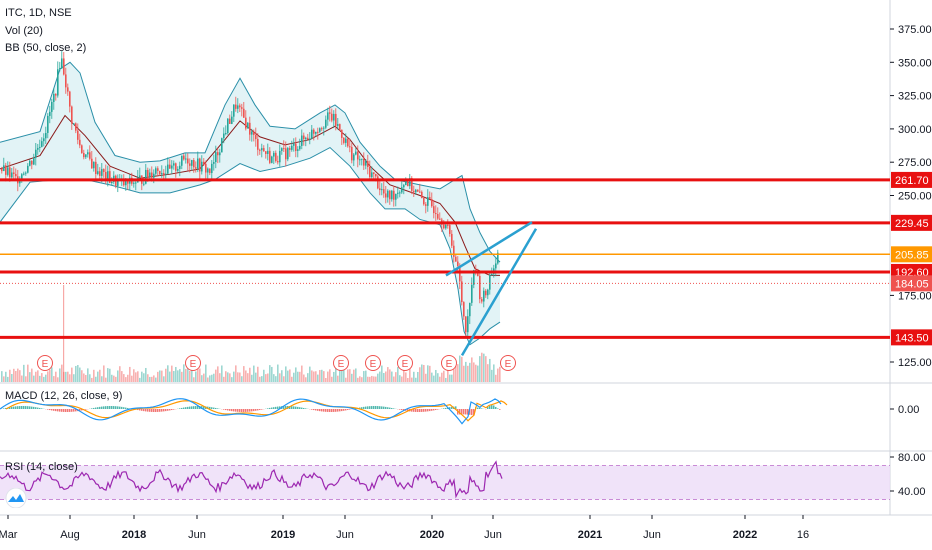  Describe the element at coordinates (445, 482) in the screenshot. I see `rsi-band` at that location.